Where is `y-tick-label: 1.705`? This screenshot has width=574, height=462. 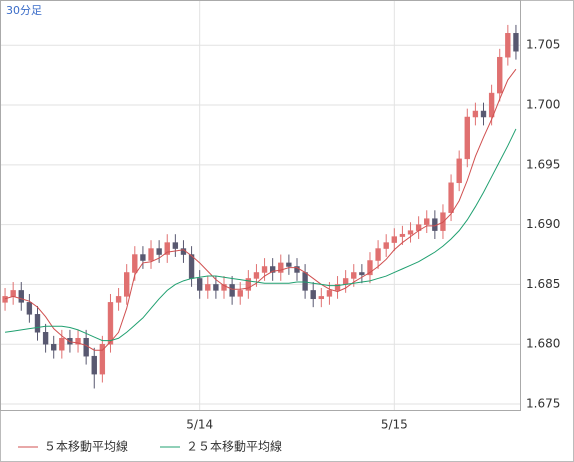
y-tick-label: 1.705 is located at coordinates (543, 45).